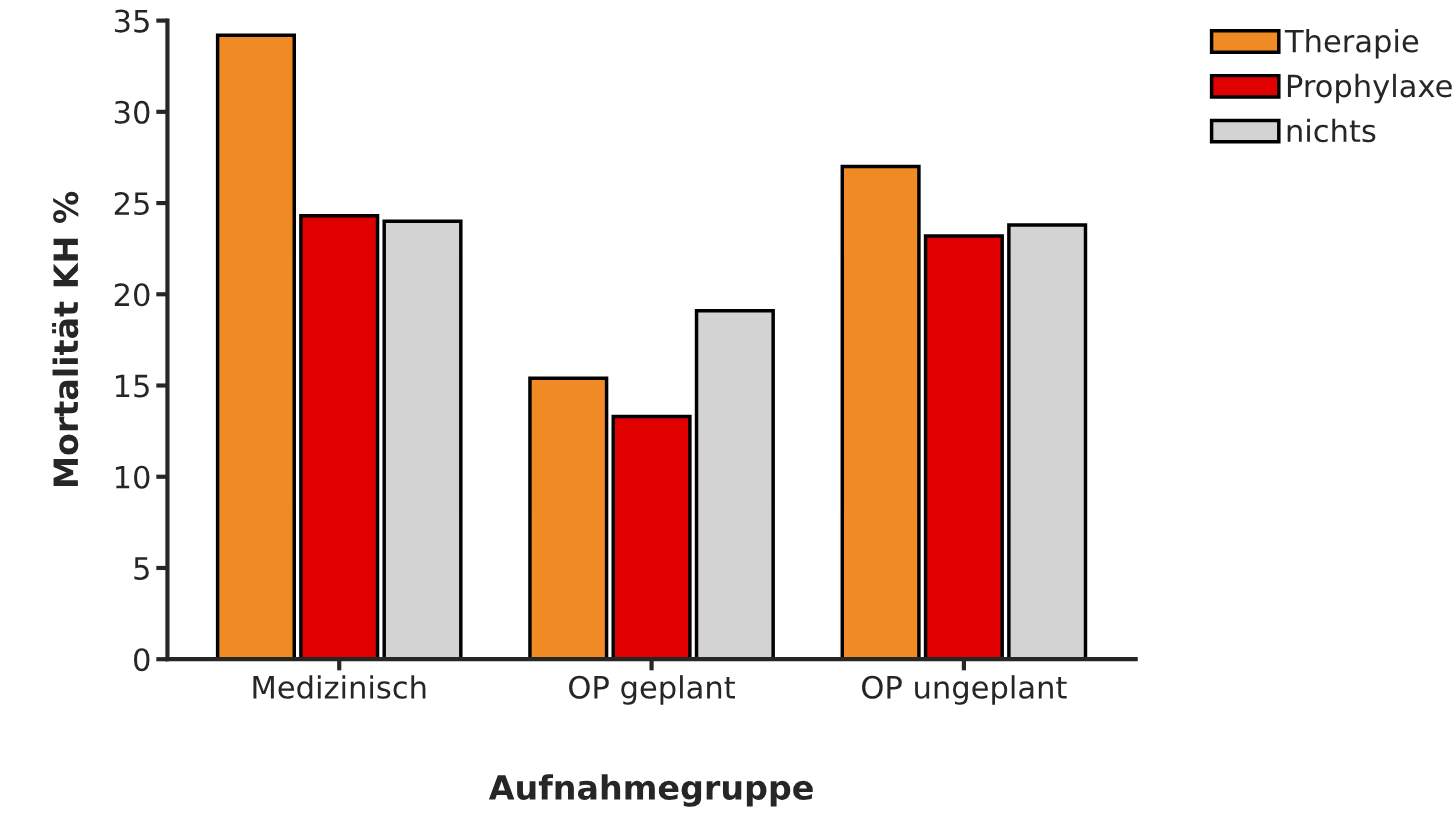 The height and width of the screenshot is (824, 1456). I want to click on legend-label: nichts, so click(1331, 130).